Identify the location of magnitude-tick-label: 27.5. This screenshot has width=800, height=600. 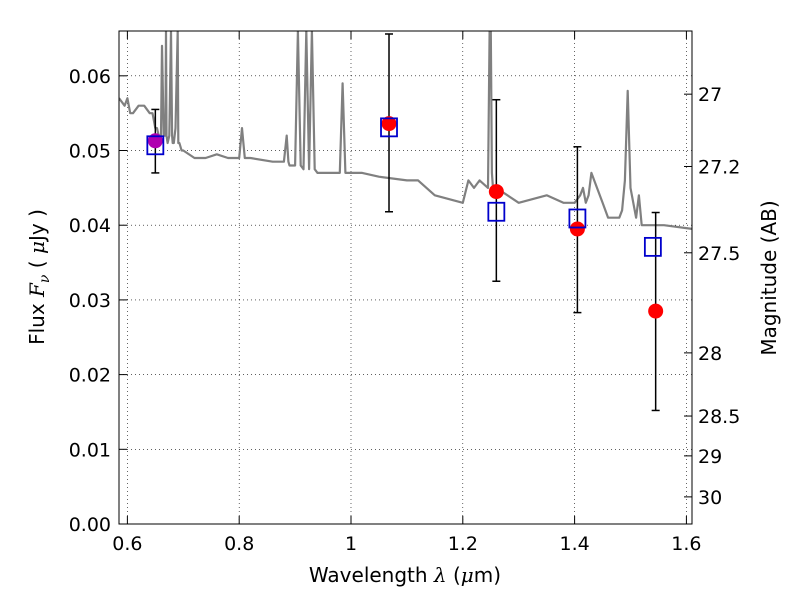
(719, 254).